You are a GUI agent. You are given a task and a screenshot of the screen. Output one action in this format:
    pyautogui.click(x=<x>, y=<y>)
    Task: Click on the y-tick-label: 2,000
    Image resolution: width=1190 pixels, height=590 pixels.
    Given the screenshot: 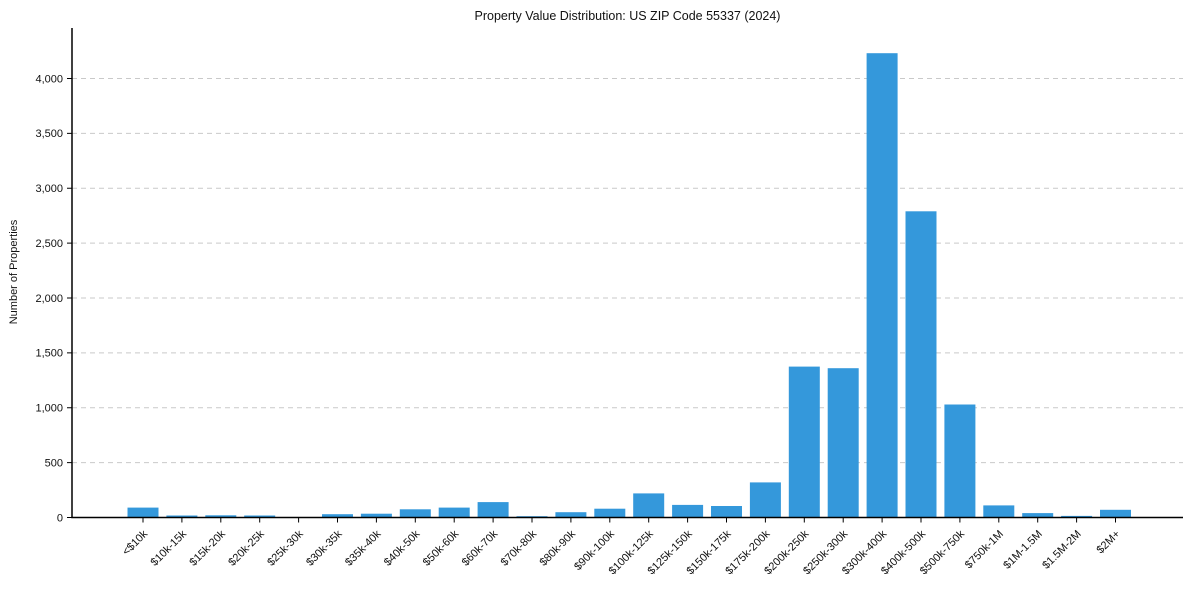 What is the action you would take?
    pyautogui.click(x=49, y=299)
    